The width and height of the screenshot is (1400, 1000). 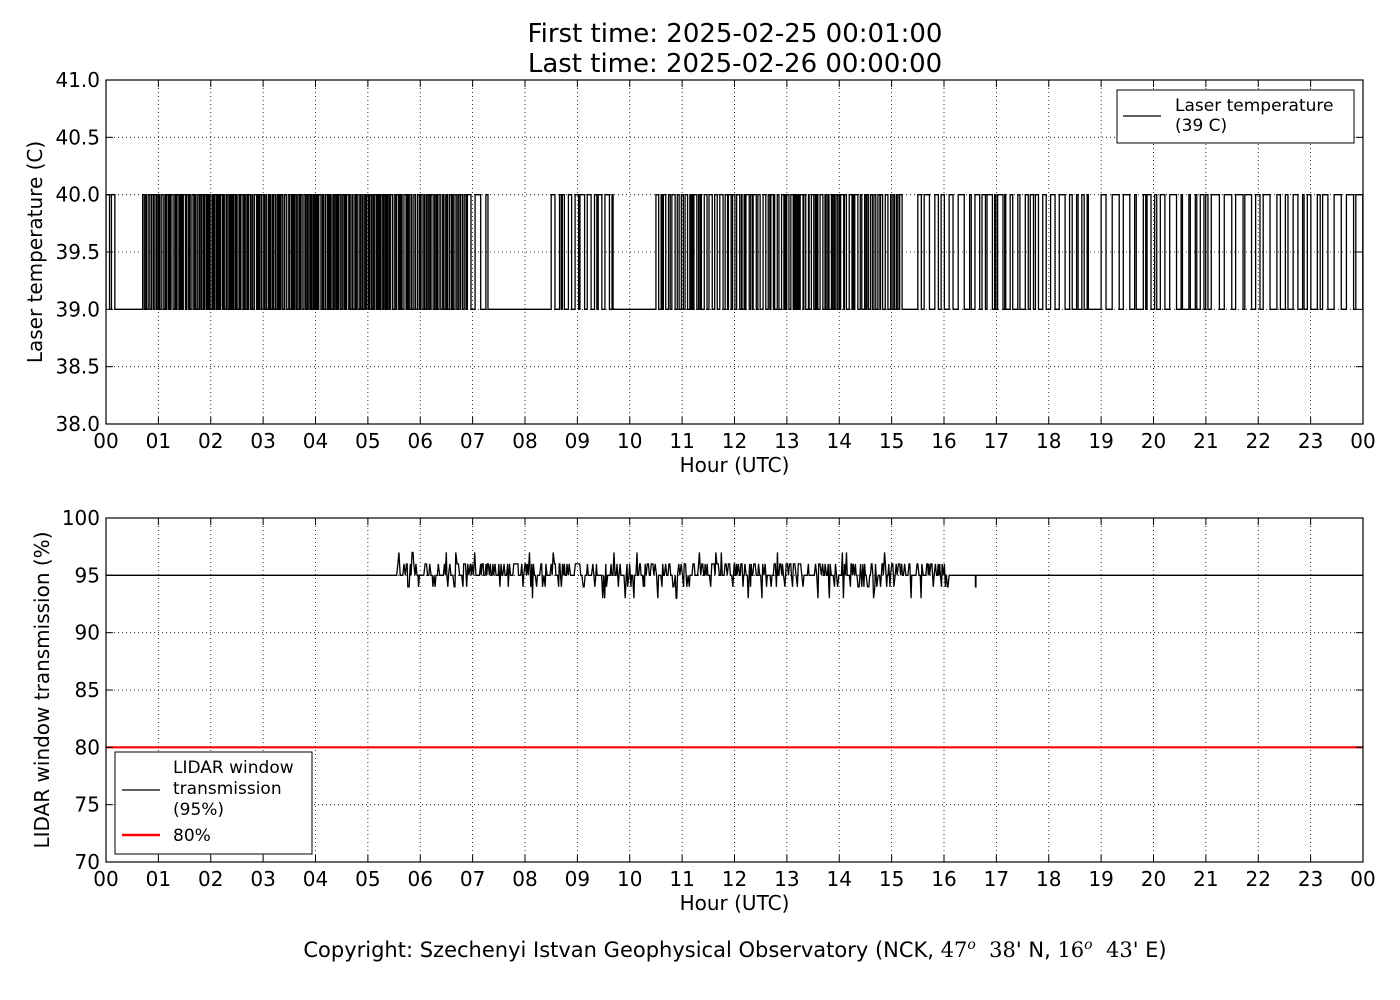 I want to click on latitude-degrees: 47, so click(x=954, y=950).